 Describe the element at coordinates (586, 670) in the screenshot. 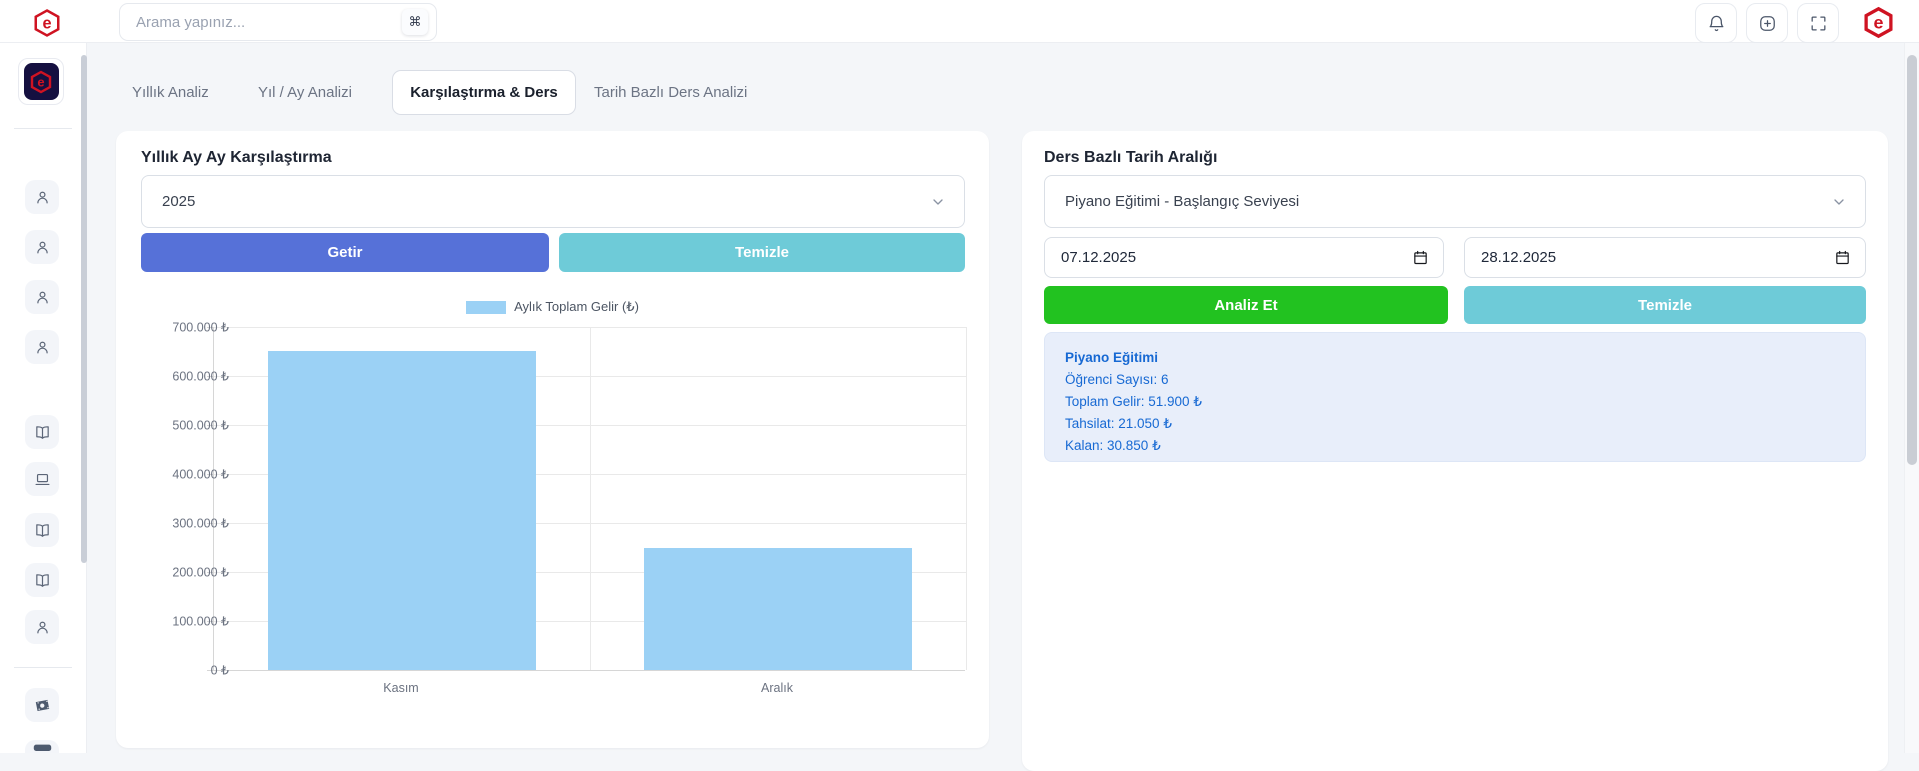

I see `chart-x-axis` at that location.